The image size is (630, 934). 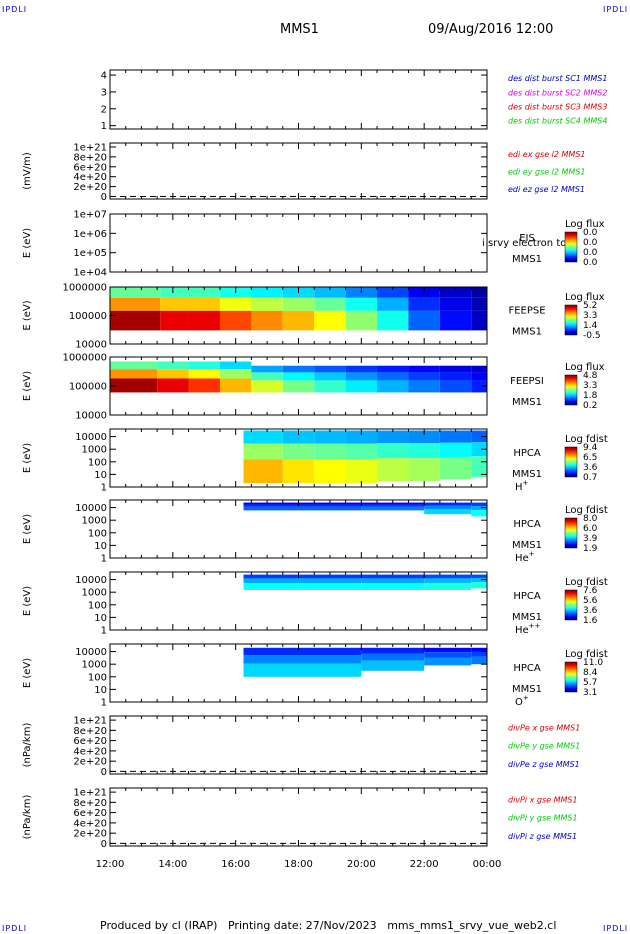 What do you see at coordinates (91, 508) in the screenshot?
I see `hpca_he-y-tick-label: 10000` at bounding box center [91, 508].